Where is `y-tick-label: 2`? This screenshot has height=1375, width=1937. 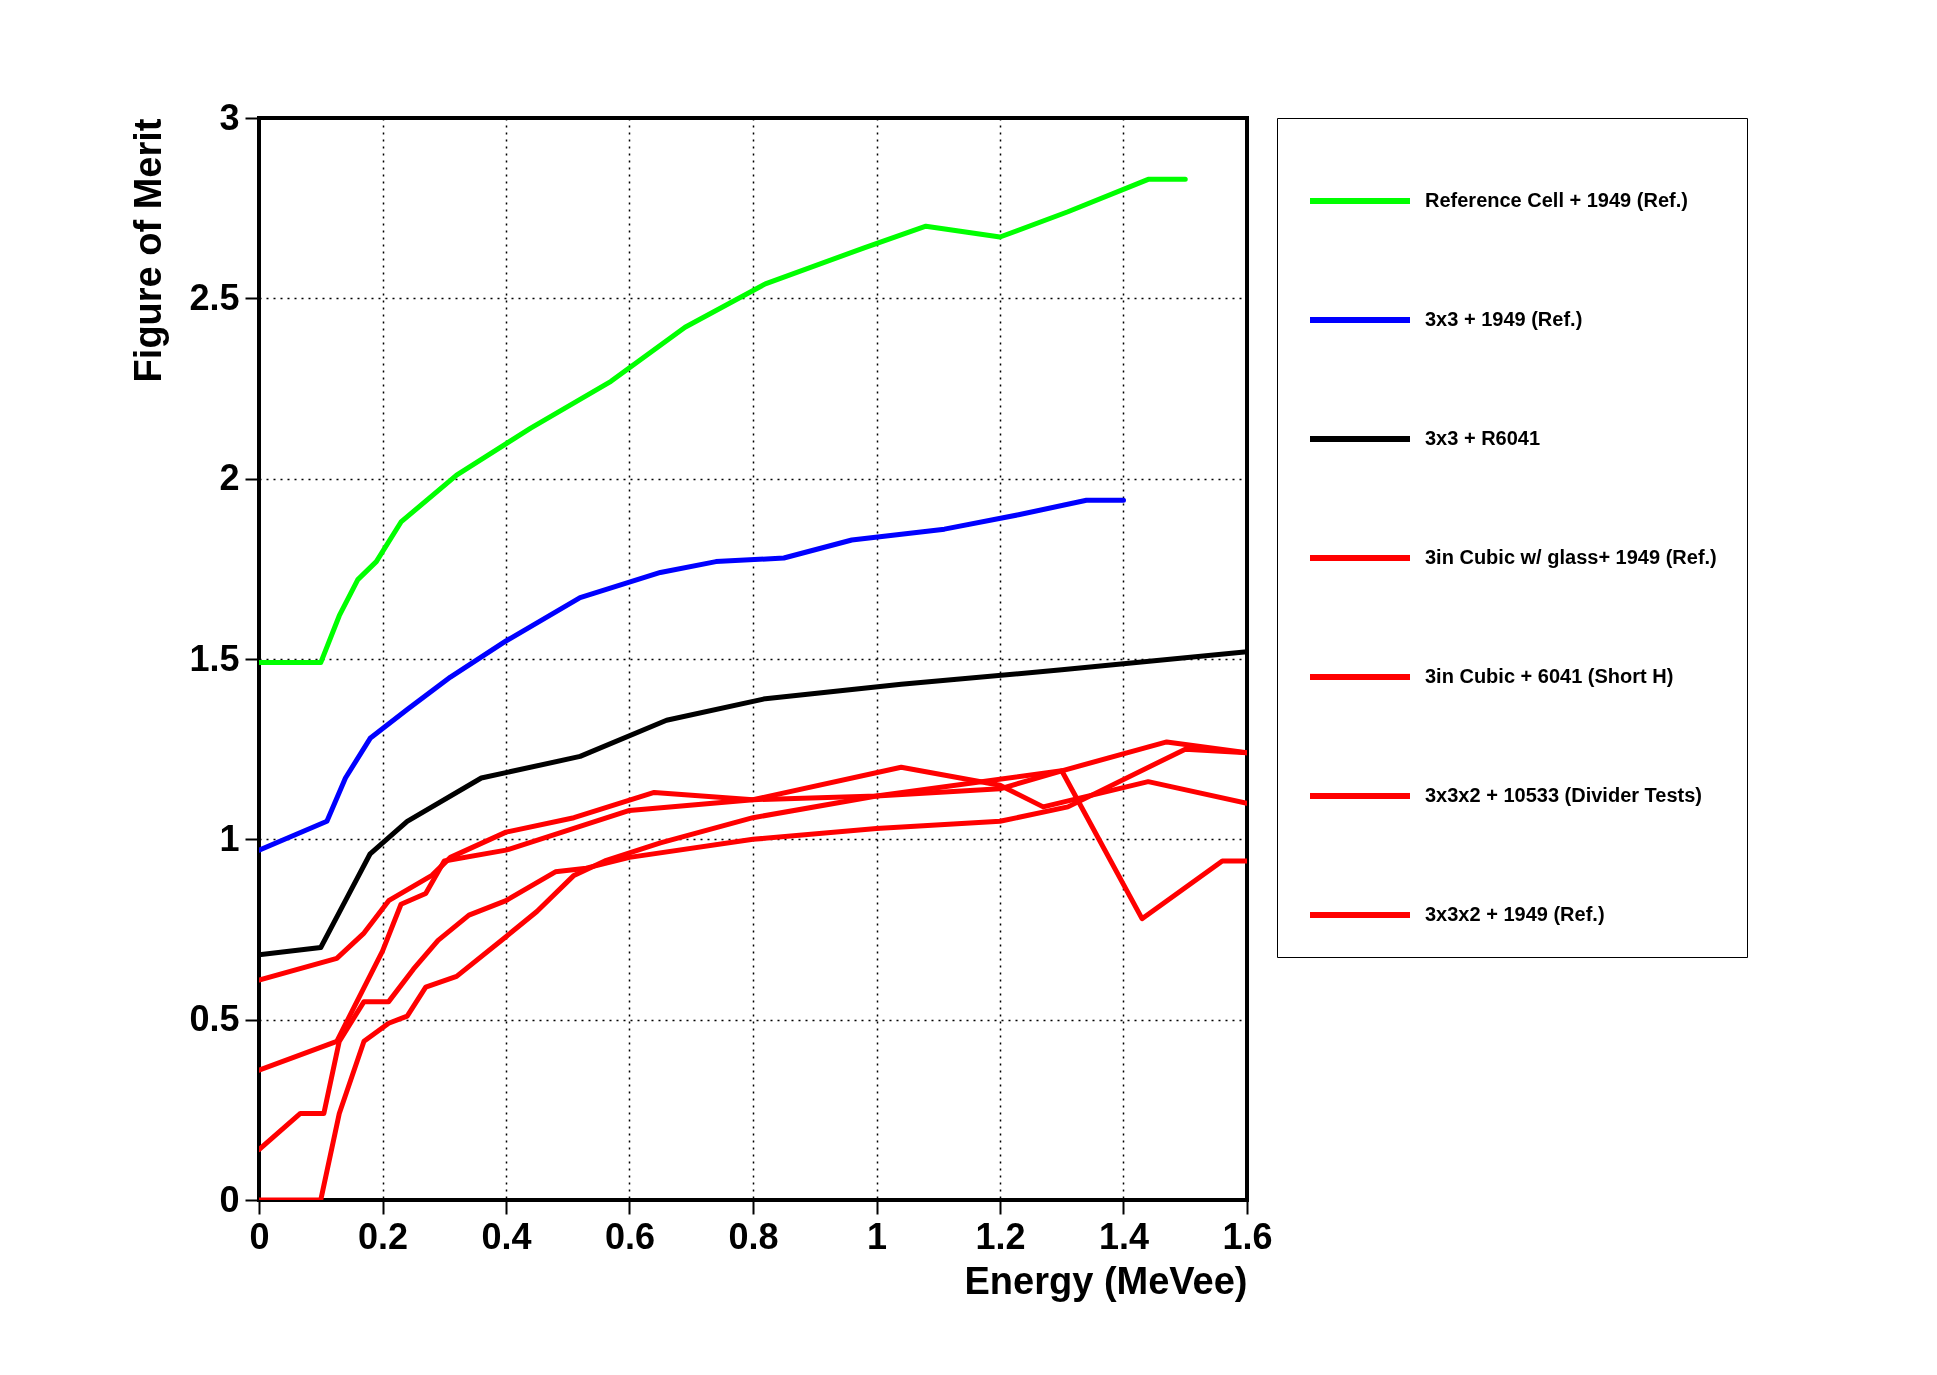 y-tick-label: 2 is located at coordinates (229, 478).